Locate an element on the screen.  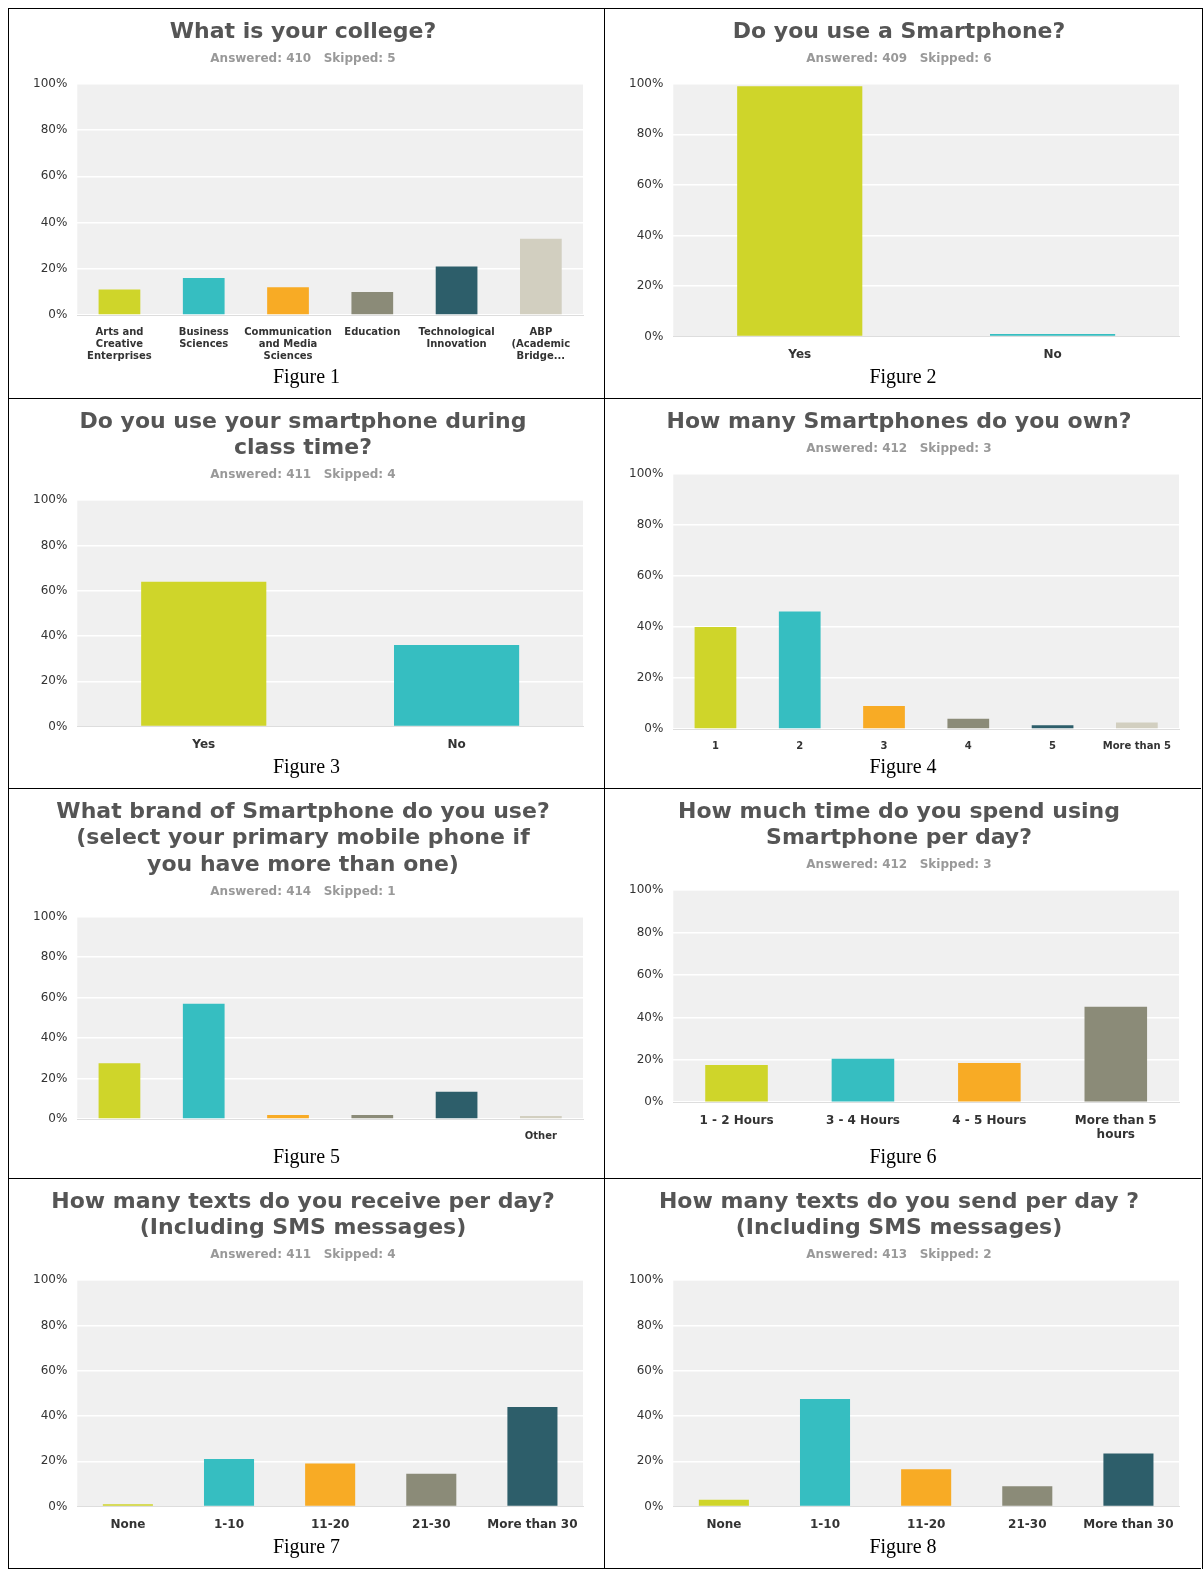
x-tick-label: Education is located at coordinates (371, 331).